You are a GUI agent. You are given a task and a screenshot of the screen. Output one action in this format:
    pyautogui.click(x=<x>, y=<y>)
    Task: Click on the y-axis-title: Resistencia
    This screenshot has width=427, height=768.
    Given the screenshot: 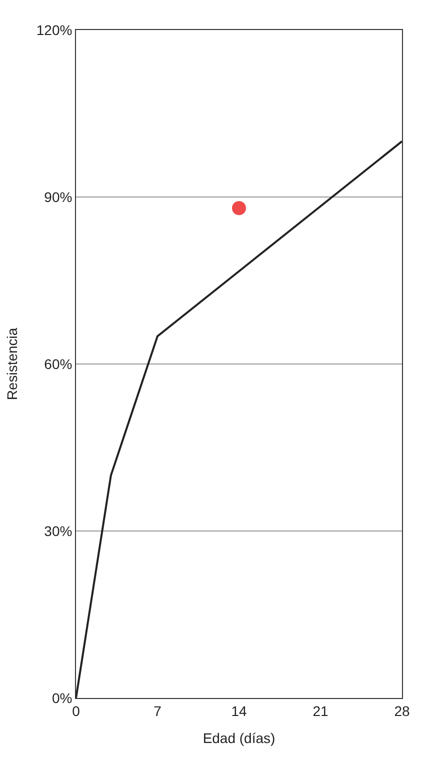 What is the action you would take?
    pyautogui.click(x=12, y=364)
    